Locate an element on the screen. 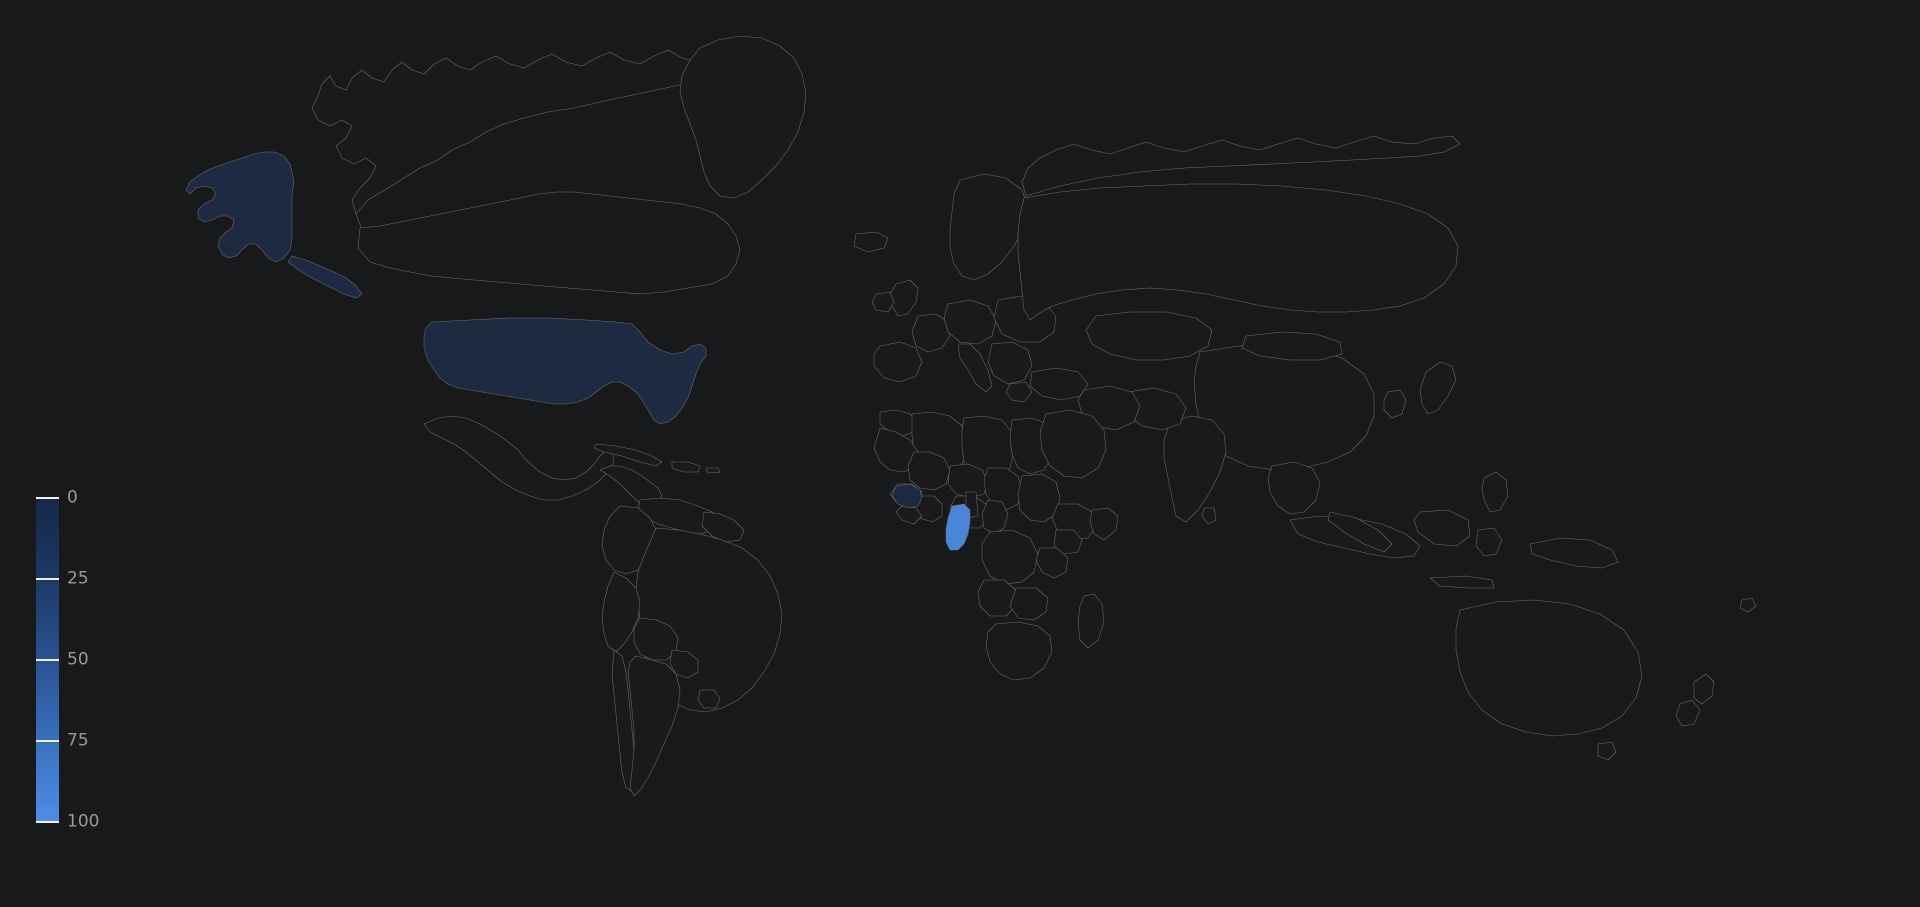 The height and width of the screenshot is (907, 1920). country-spain-portugal is located at coordinates (898, 362).